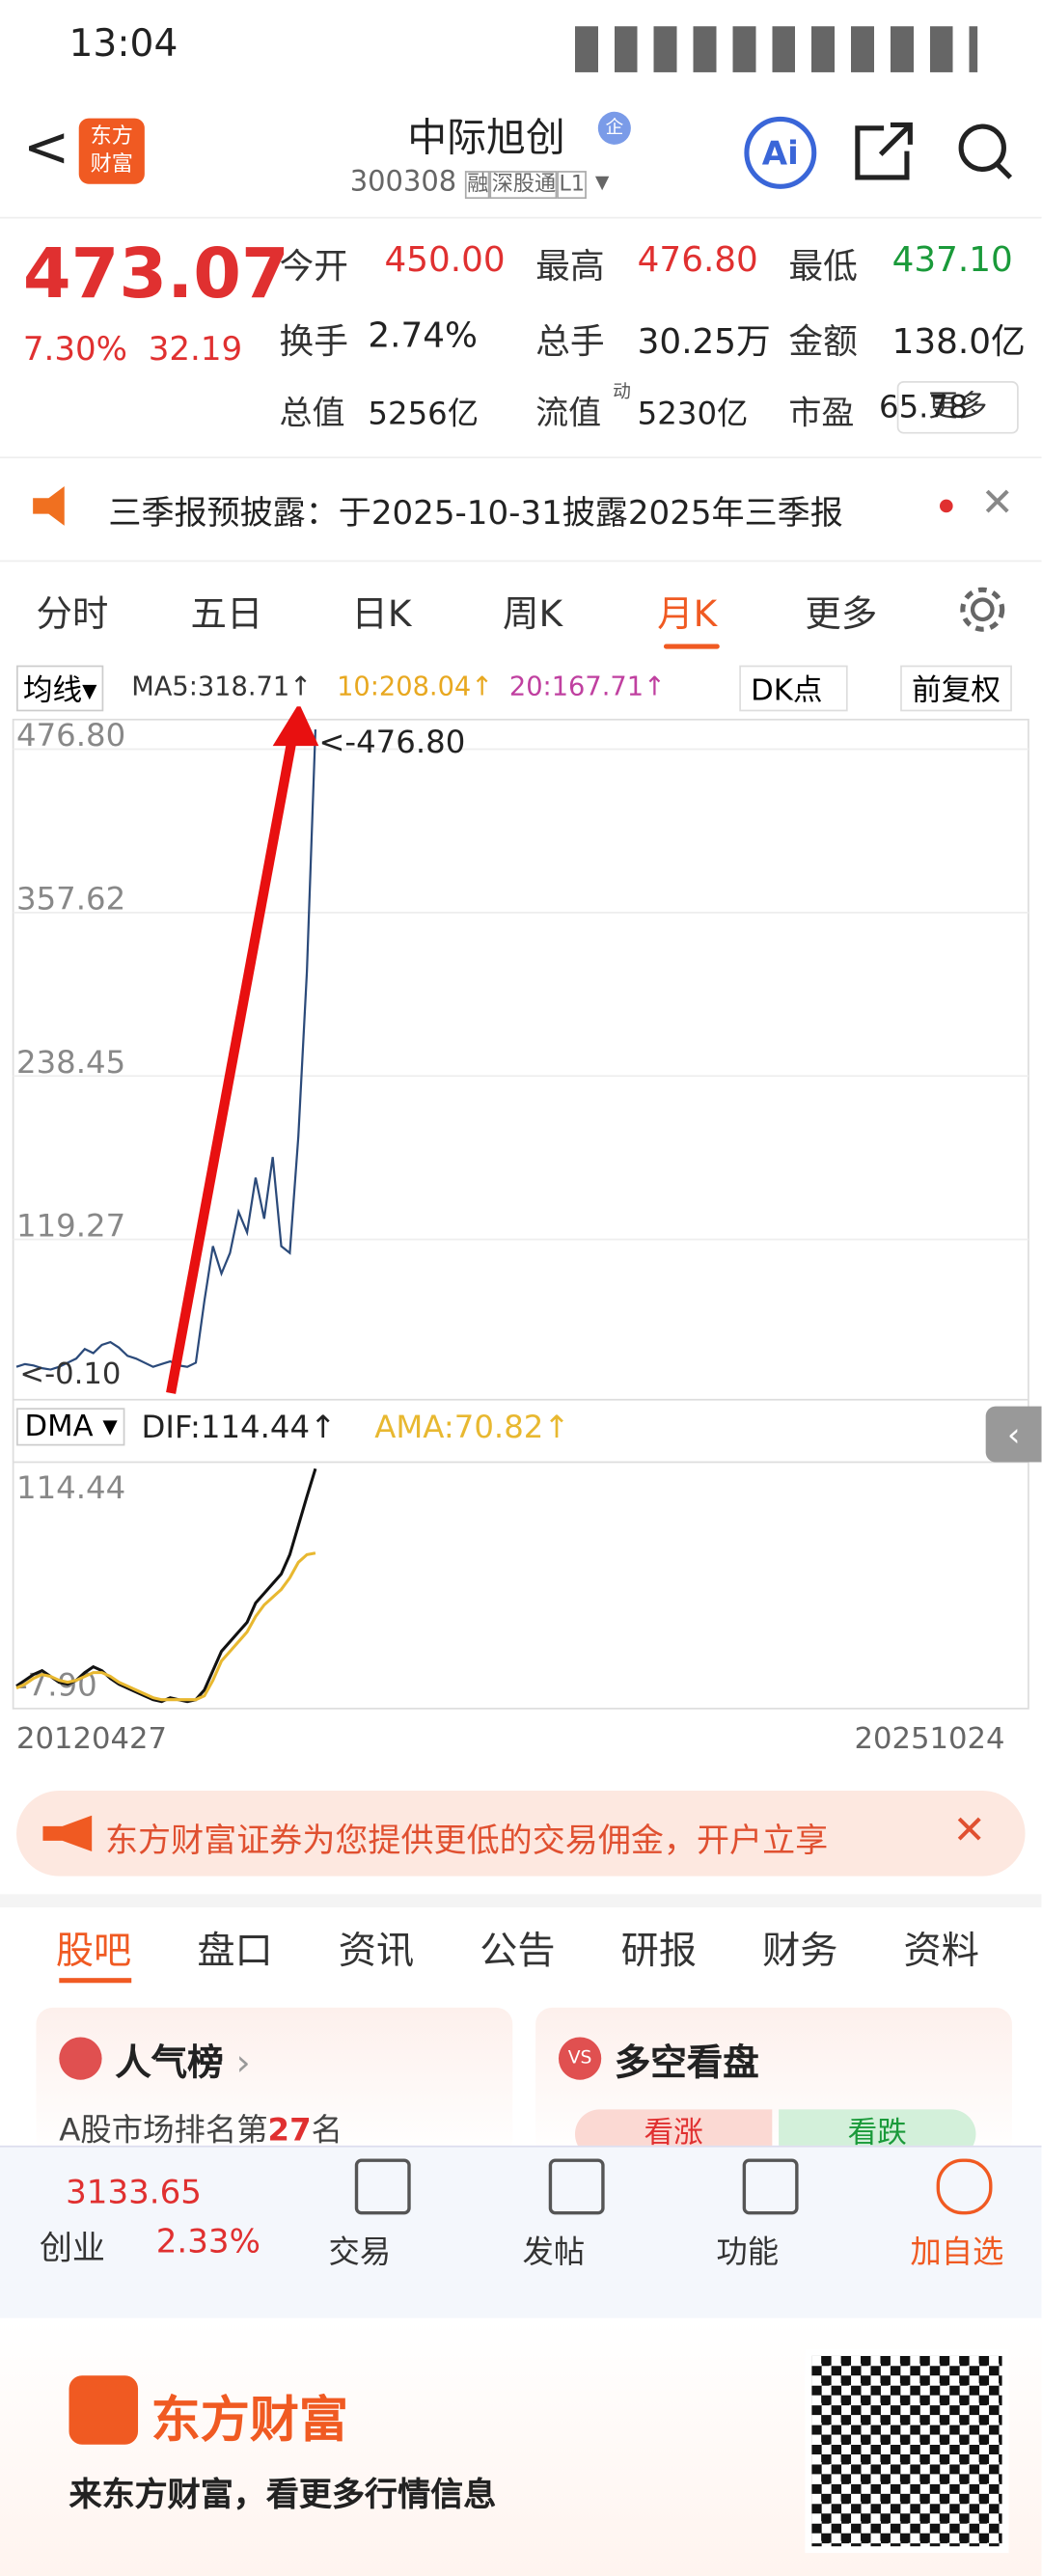 The width and height of the screenshot is (1042, 2576). Describe the element at coordinates (793, 688) in the screenshot. I see `dk-button: DK点` at that location.